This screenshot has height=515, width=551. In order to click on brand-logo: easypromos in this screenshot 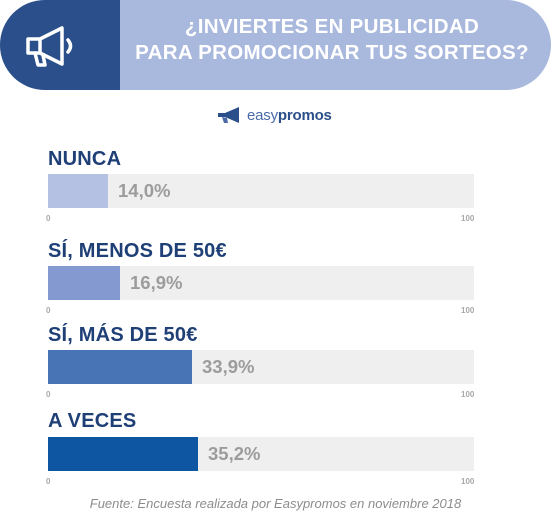, I will do `click(274, 115)`.